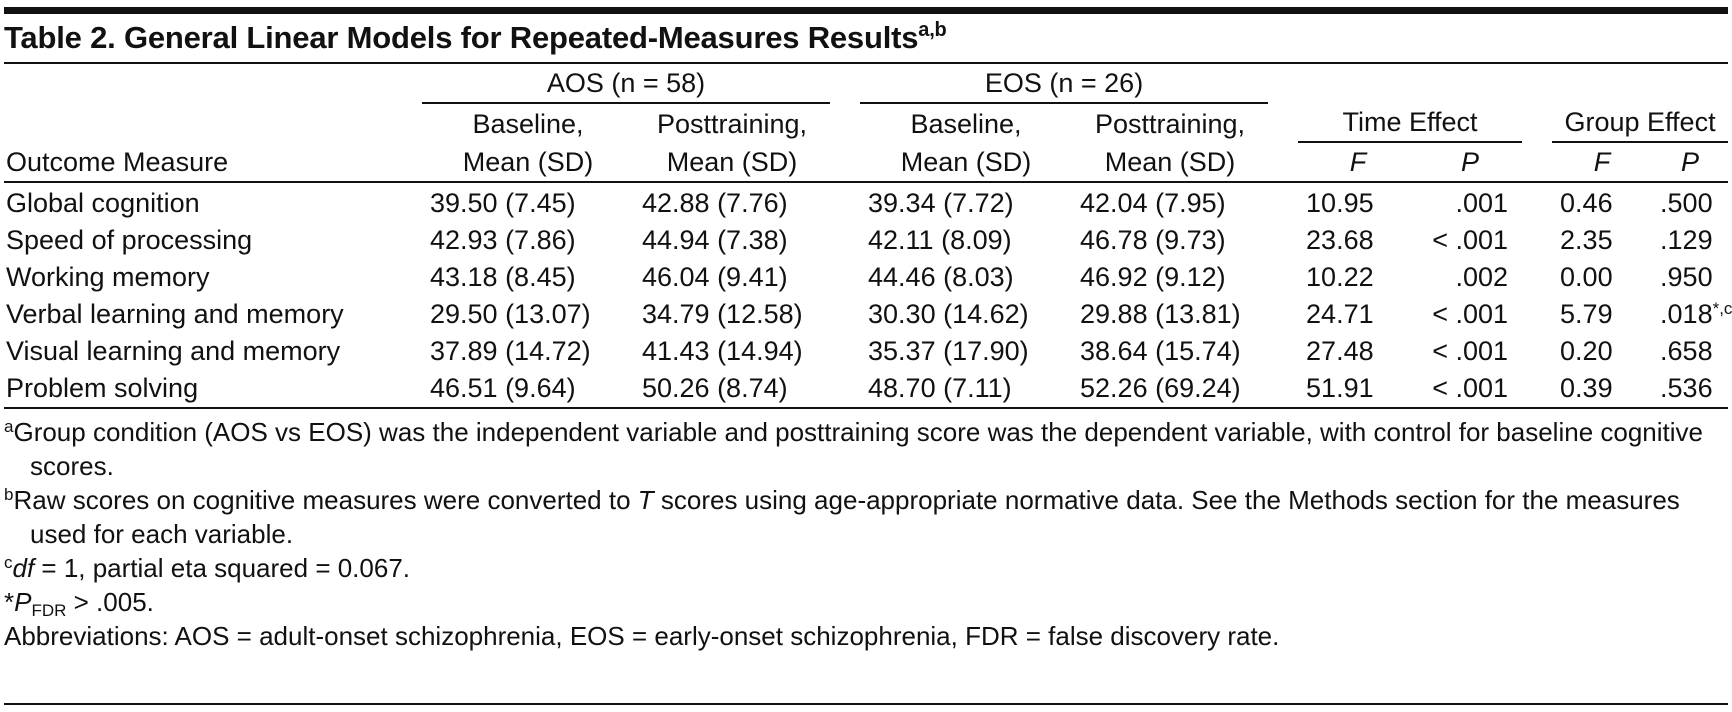  What do you see at coordinates (510, 351) in the screenshot?
I see `table-cell: 37.89 (14.72)` at bounding box center [510, 351].